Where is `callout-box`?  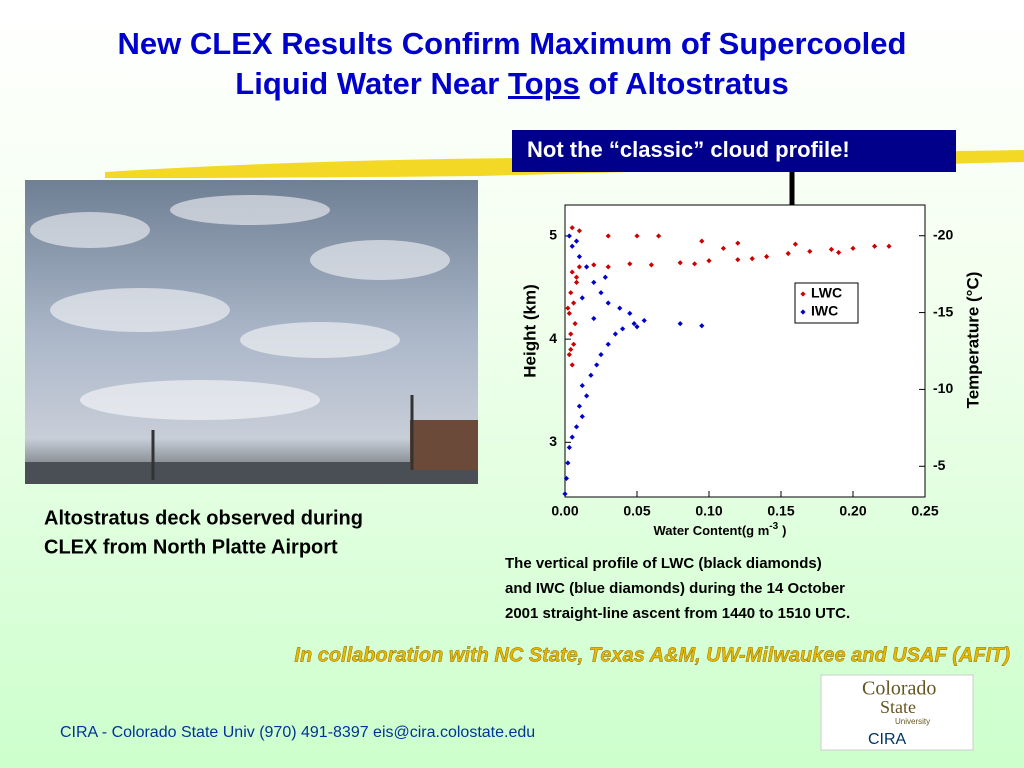 callout-box is located at coordinates (734, 151).